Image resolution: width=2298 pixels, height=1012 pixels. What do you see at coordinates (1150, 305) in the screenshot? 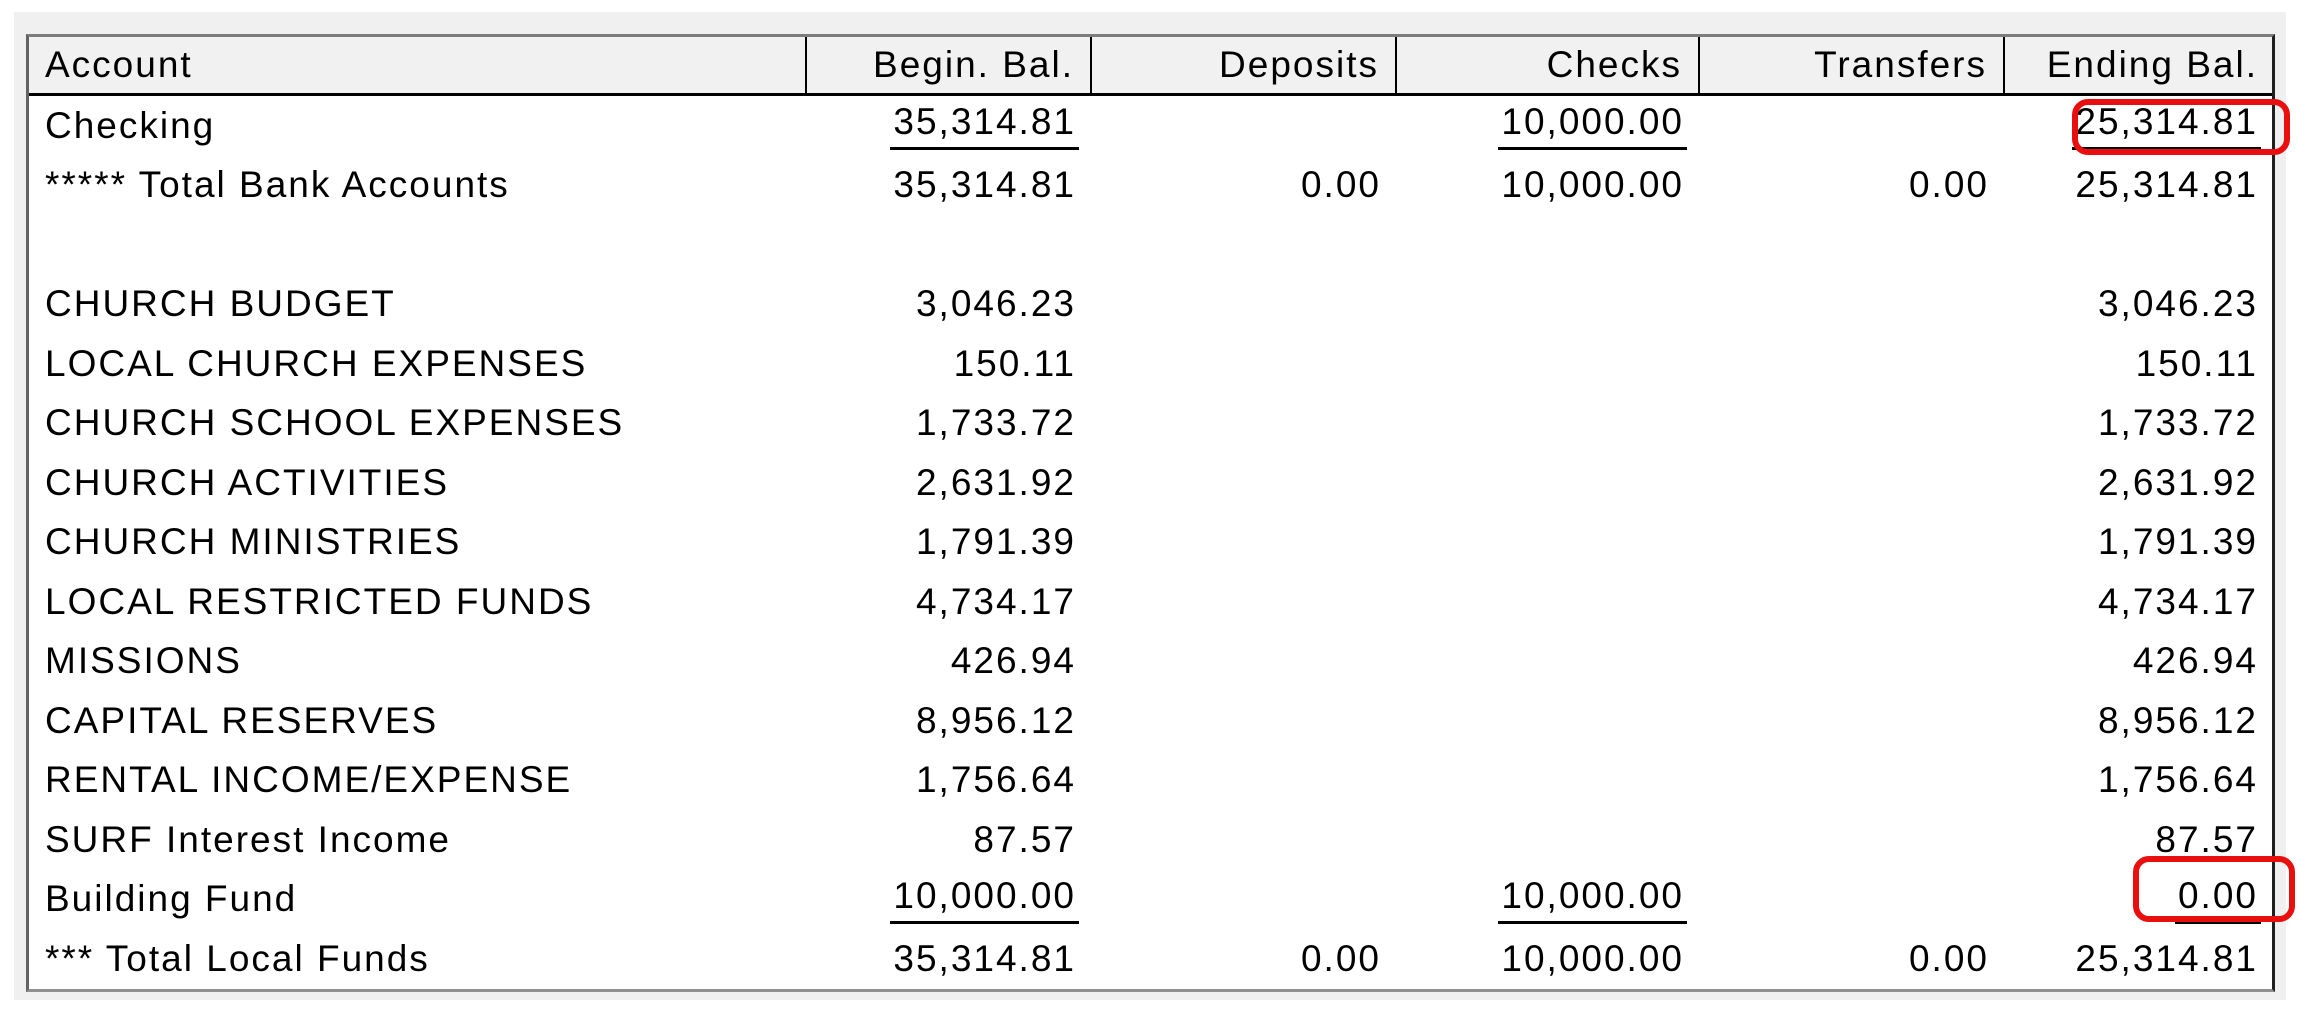
I see `table-row: CHURCH BUDGET 3,046.23 3,046.23` at bounding box center [1150, 305].